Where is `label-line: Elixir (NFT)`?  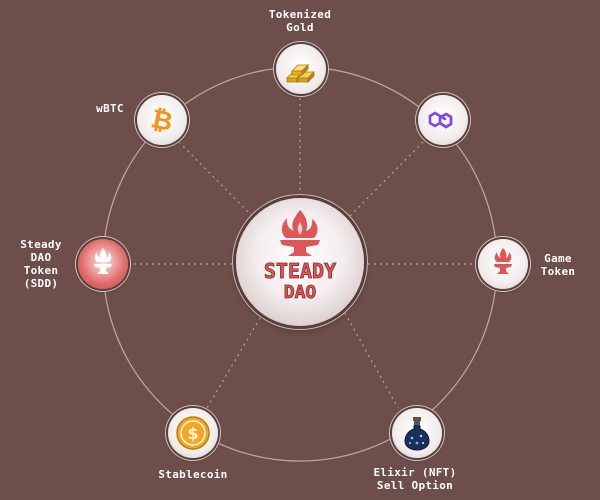
label-line: Elixir (NFT) is located at coordinates (415, 472).